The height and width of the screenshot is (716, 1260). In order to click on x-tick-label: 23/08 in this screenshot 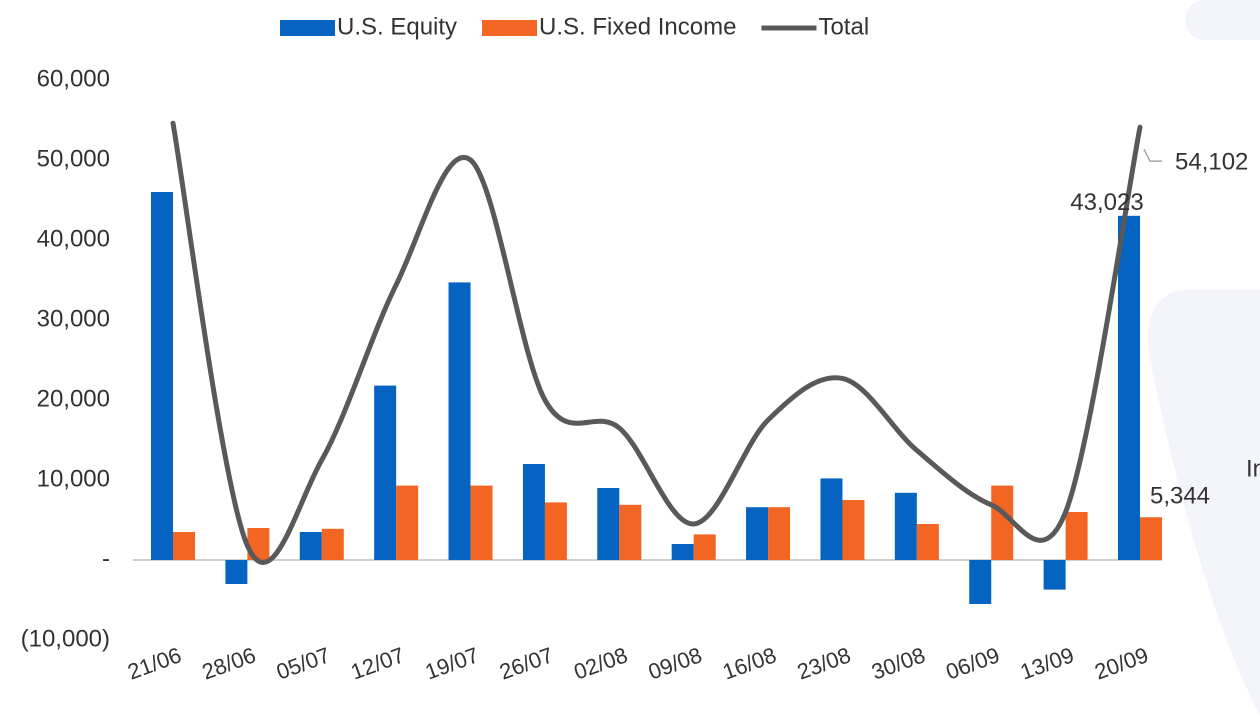, I will do `click(824, 663)`.